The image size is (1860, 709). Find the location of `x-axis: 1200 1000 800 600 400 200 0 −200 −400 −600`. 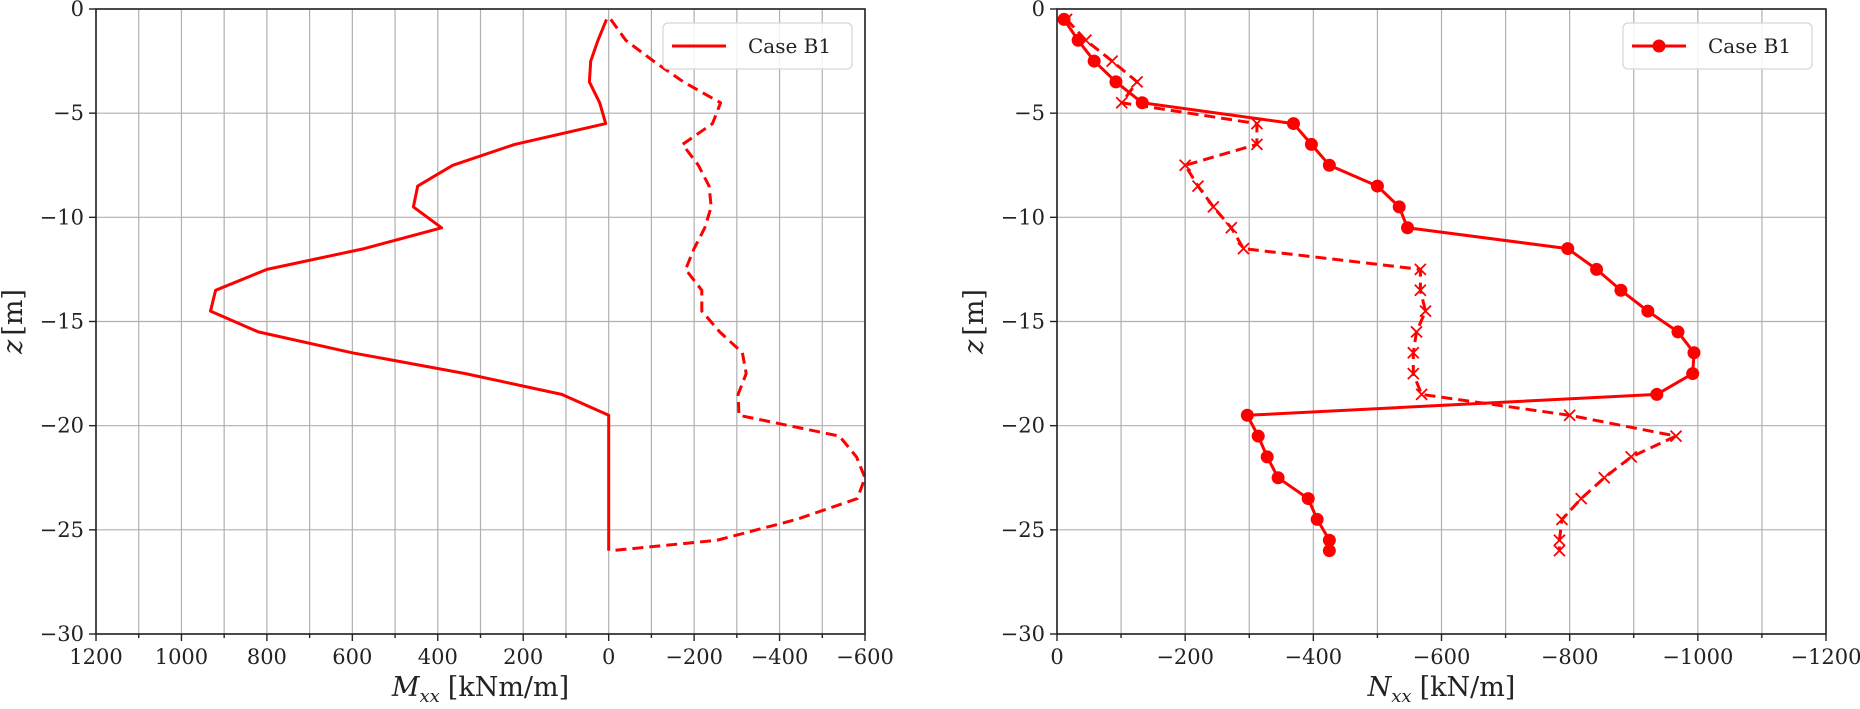

x-axis: 1200 1000 800 600 400 200 0 −200 −400 −600 is located at coordinates (481, 651).